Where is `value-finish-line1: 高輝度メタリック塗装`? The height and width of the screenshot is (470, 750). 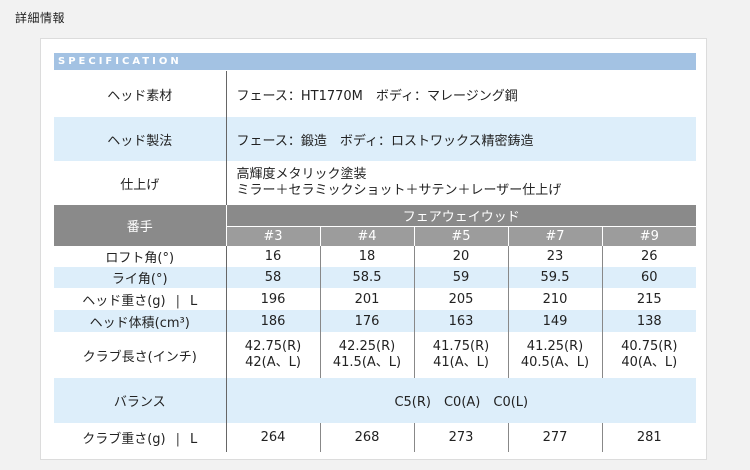 value-finish-line1: 高輝度メタリック塗装 is located at coordinates (301, 174).